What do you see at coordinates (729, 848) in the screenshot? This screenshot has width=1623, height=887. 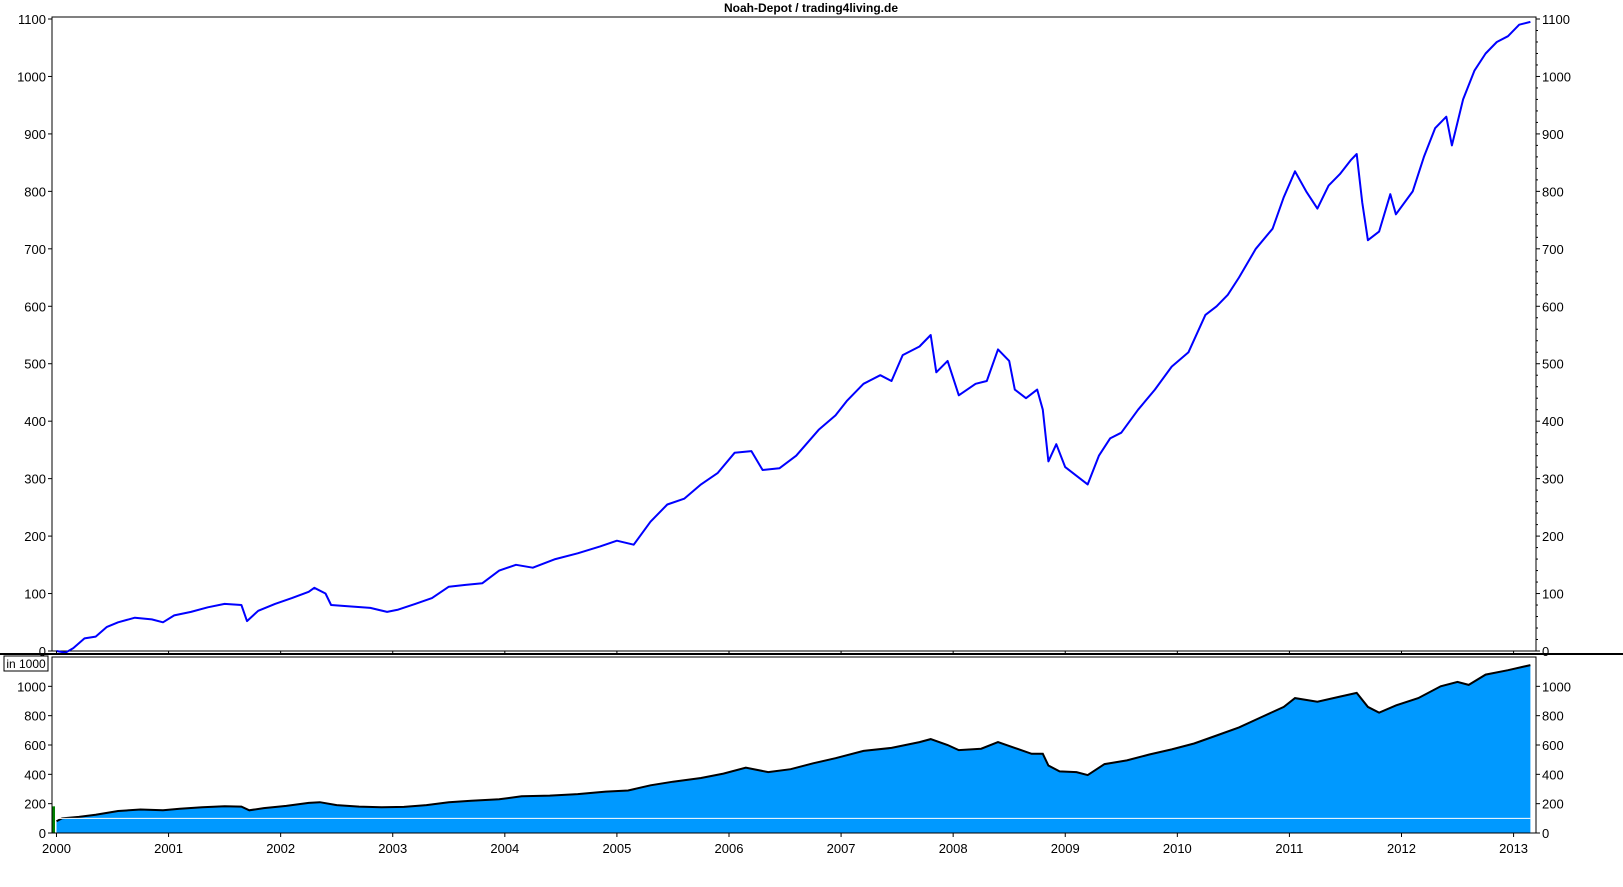 I see `x-tick-label: 2006` at bounding box center [729, 848].